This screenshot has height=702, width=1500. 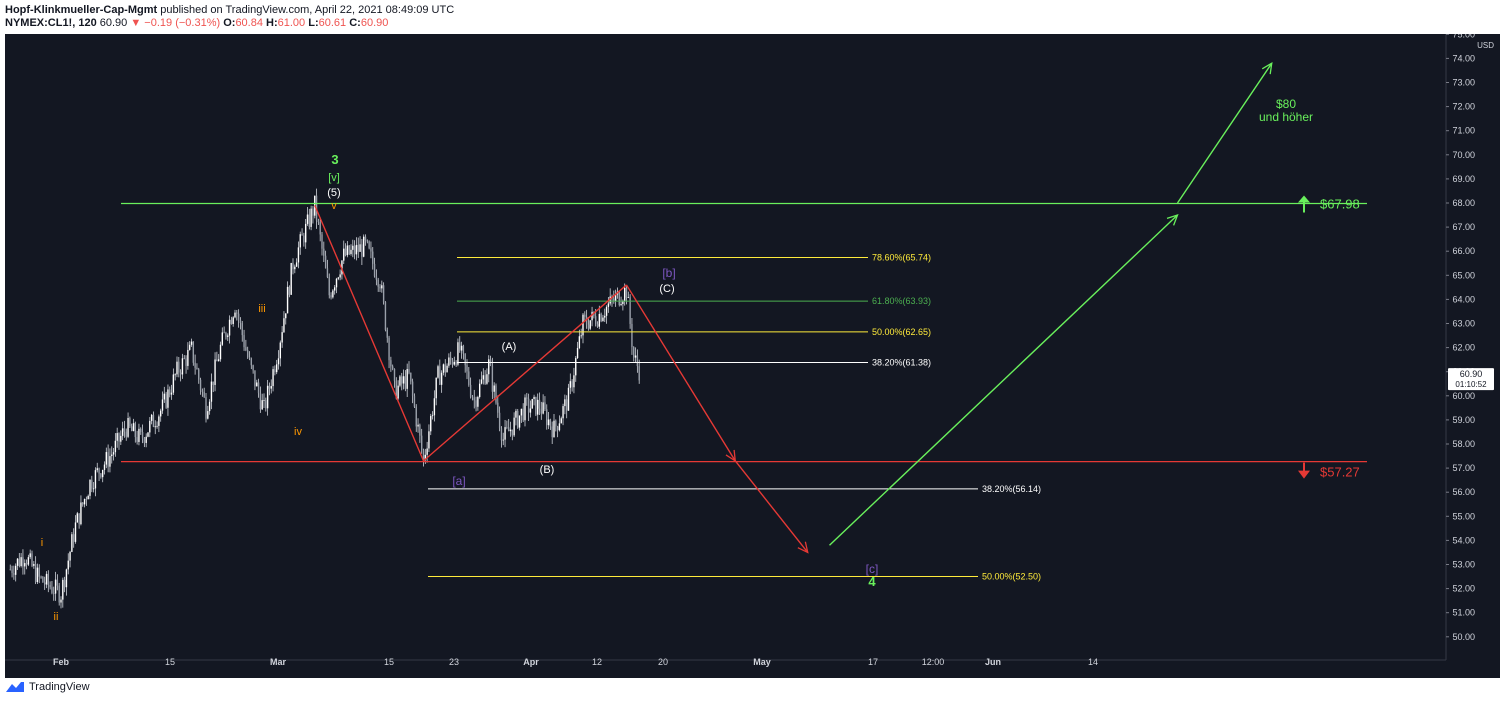 I want to click on y-tick-label: 72.00, so click(x=1463, y=107).